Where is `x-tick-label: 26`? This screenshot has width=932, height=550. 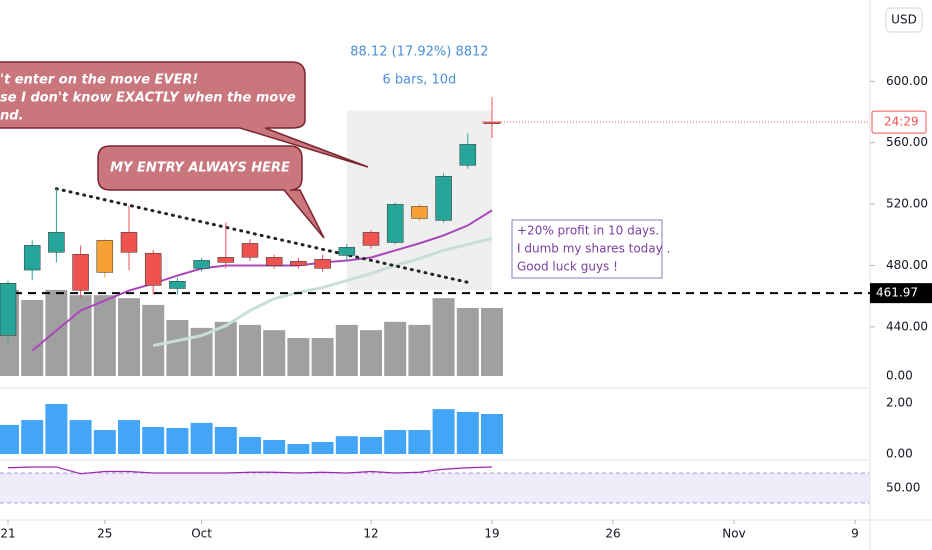
x-tick-label: 26 is located at coordinates (612, 534).